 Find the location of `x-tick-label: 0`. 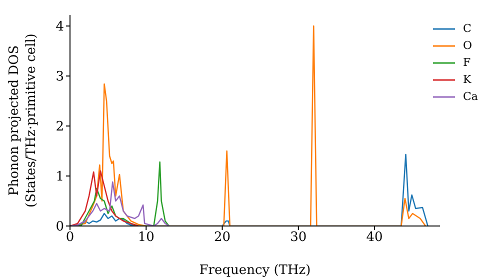

x-tick-label: 0 is located at coordinates (70, 238).